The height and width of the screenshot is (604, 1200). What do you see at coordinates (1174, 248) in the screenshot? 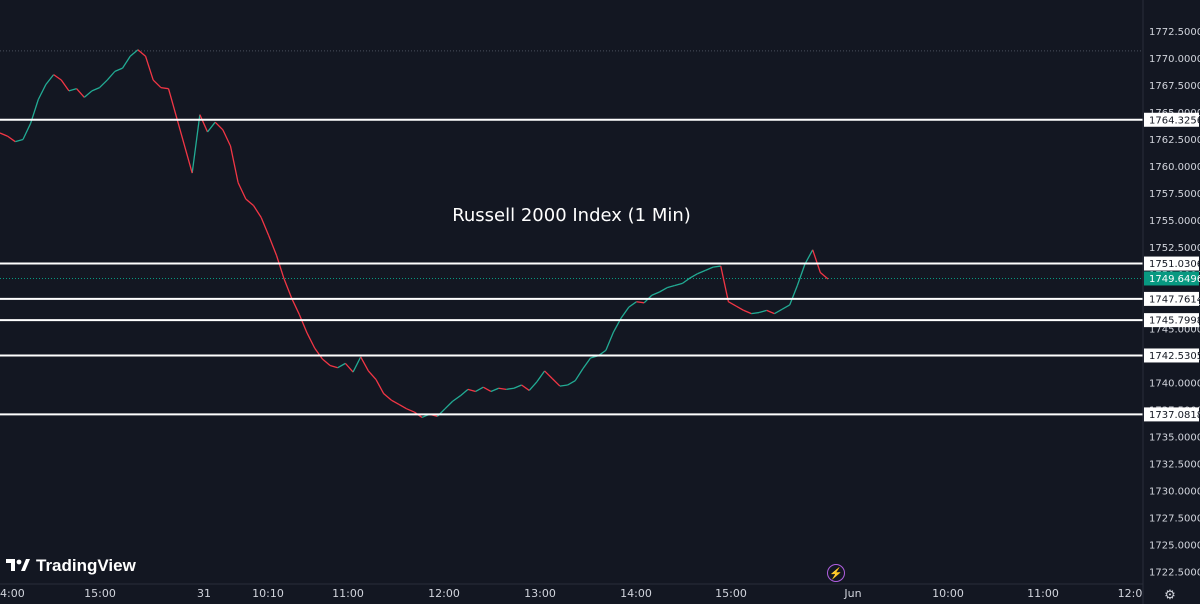
I see `price-tick-label: 1752.5000` at bounding box center [1174, 248].